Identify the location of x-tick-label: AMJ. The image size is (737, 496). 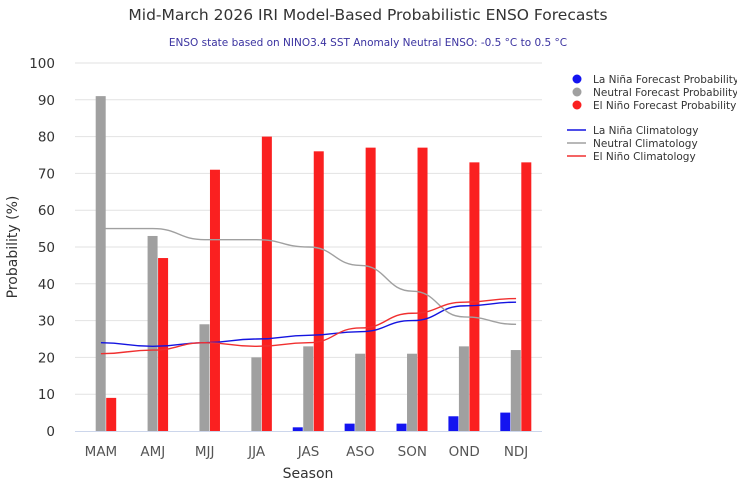
(152, 452).